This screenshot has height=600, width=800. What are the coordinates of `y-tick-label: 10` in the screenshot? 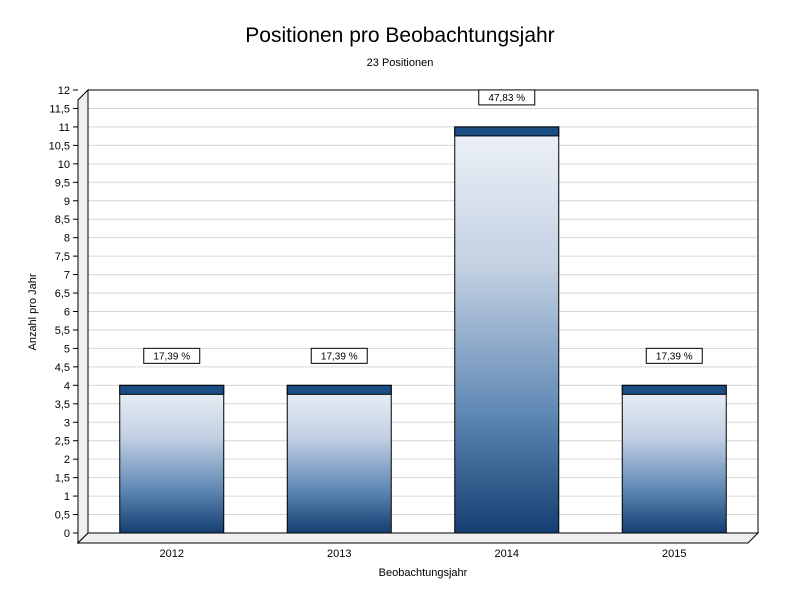 It's located at (64, 165).